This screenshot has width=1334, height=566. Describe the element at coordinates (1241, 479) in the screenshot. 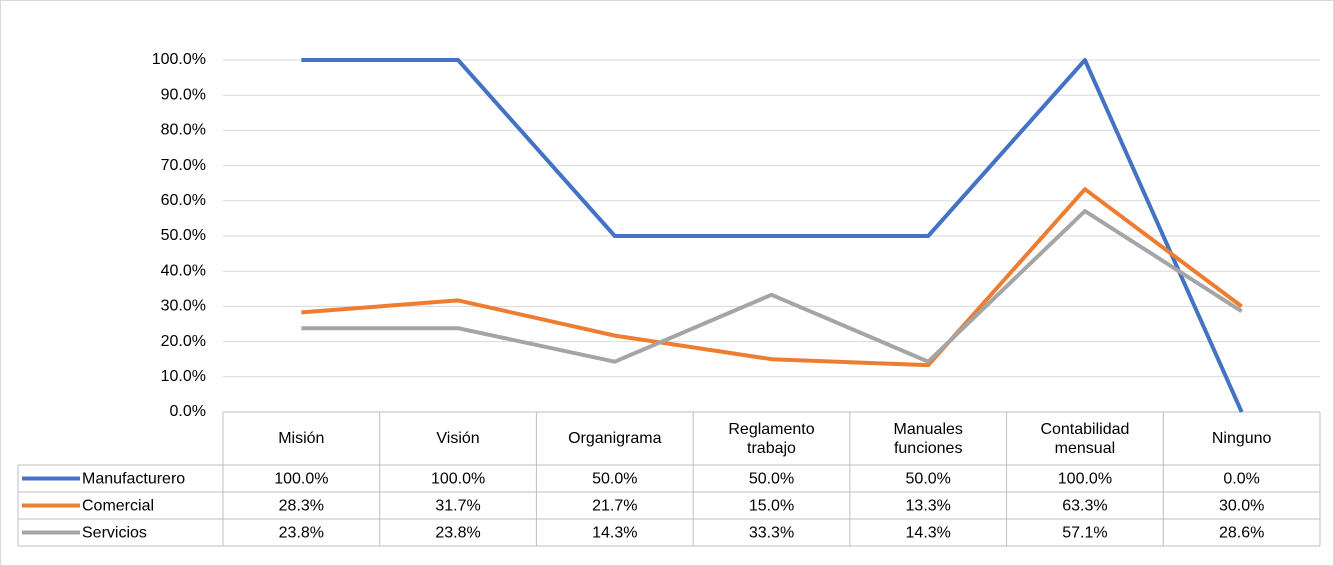

I see `table-value: 0.0%` at that location.